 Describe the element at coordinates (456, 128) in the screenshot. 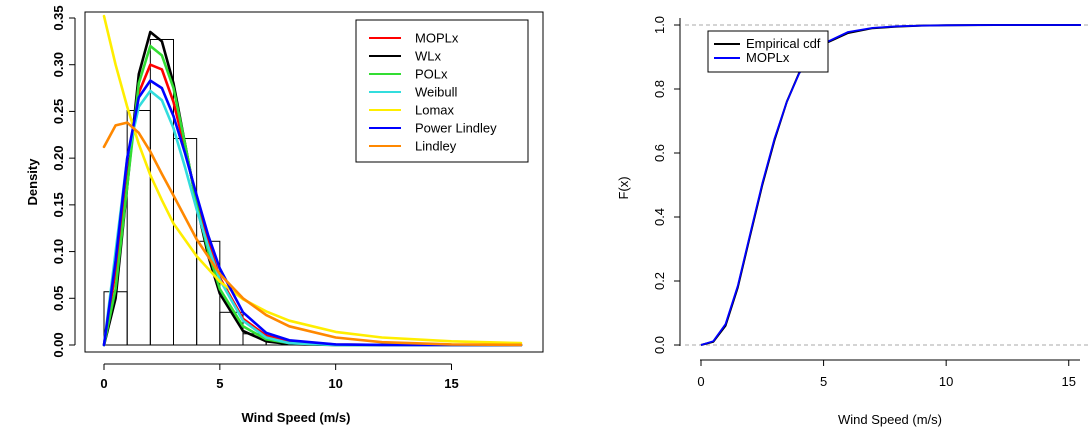

I see `density-legend-label: Power Lindley` at that location.